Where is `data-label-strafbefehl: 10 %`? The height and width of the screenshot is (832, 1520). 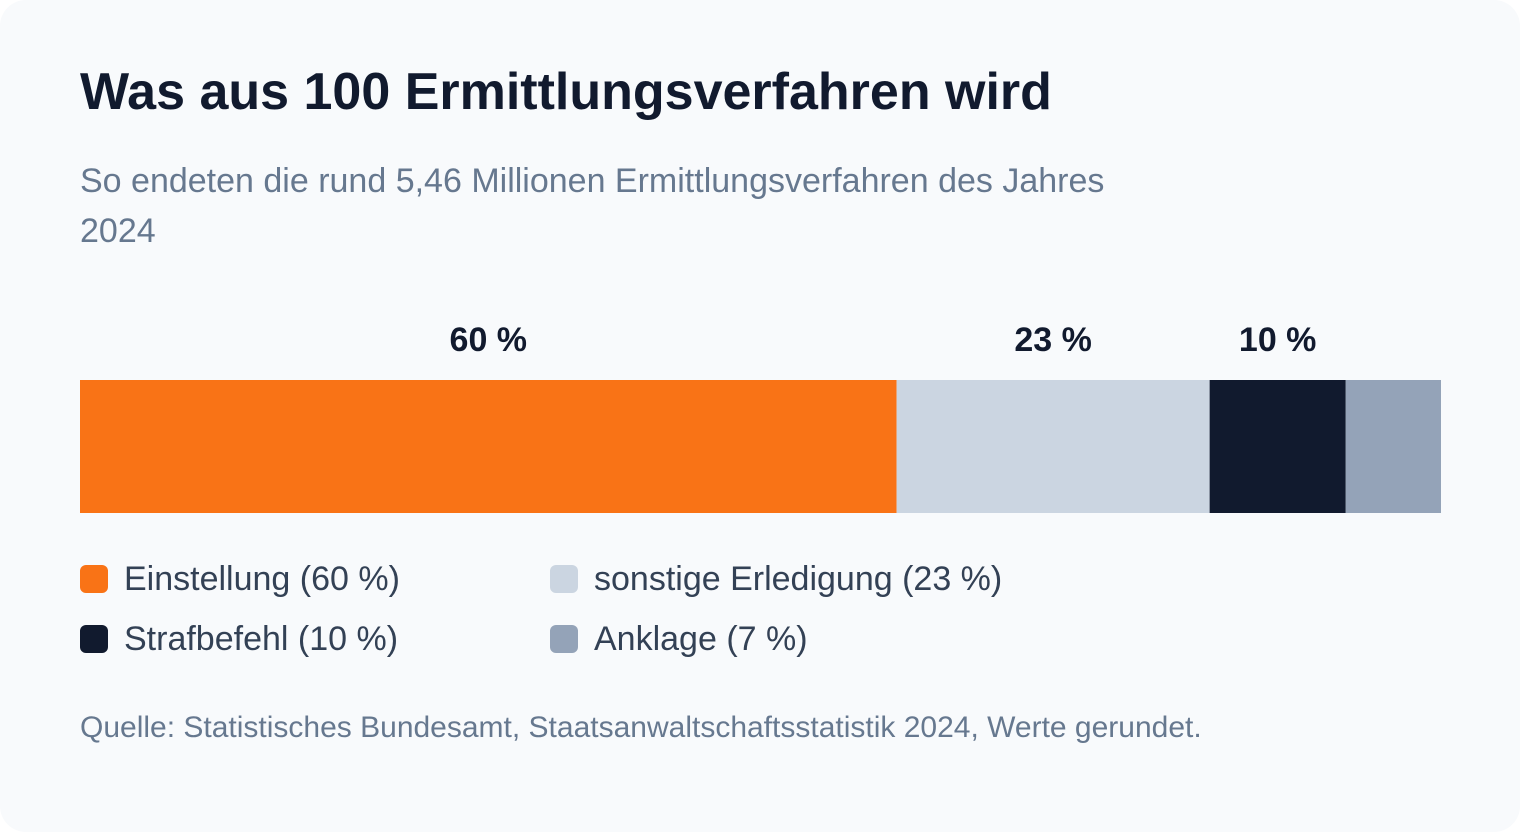 data-label-strafbefehl: 10 % is located at coordinates (1278, 340).